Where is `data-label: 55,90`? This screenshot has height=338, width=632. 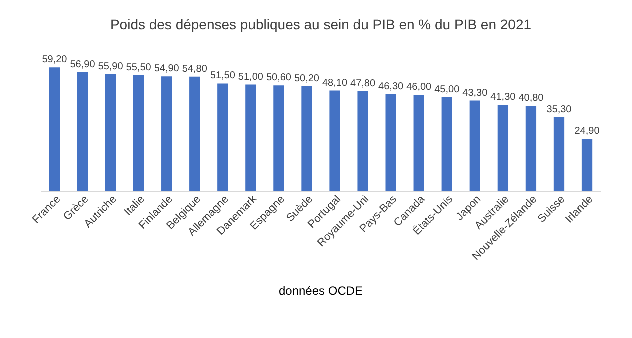
data-label: 55,90 is located at coordinates (111, 67).